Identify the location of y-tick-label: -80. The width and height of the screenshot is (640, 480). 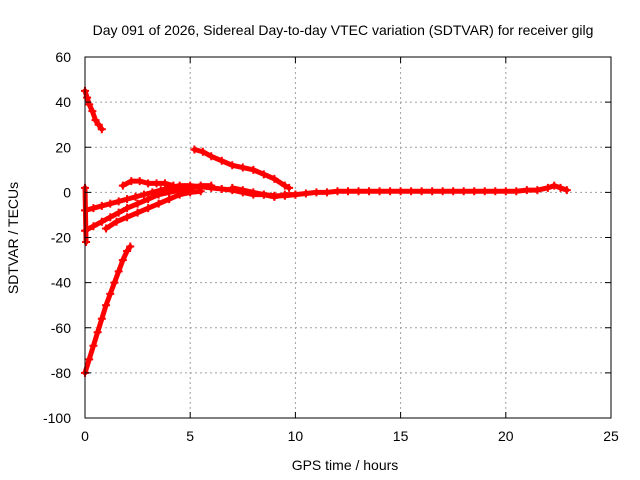
(61, 373).